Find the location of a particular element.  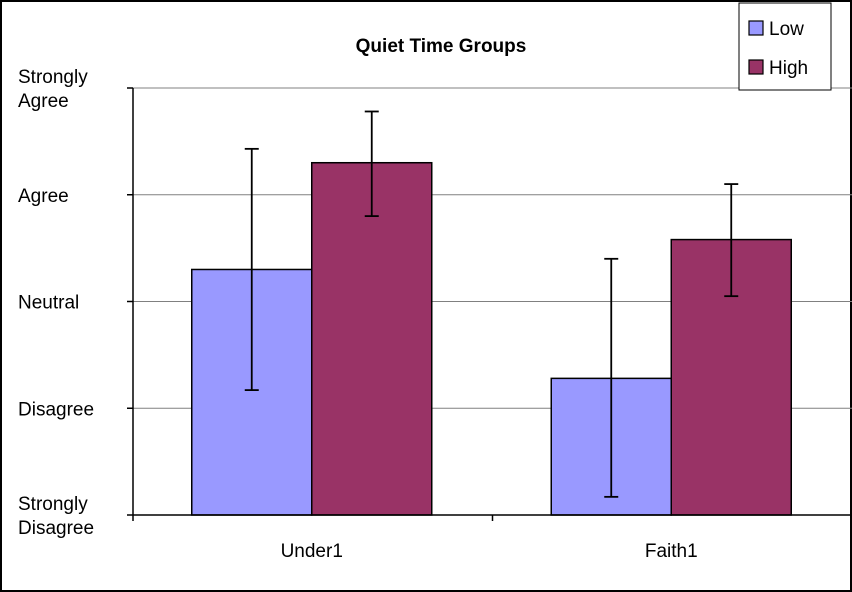

legend-box is located at coordinates (785, 46).